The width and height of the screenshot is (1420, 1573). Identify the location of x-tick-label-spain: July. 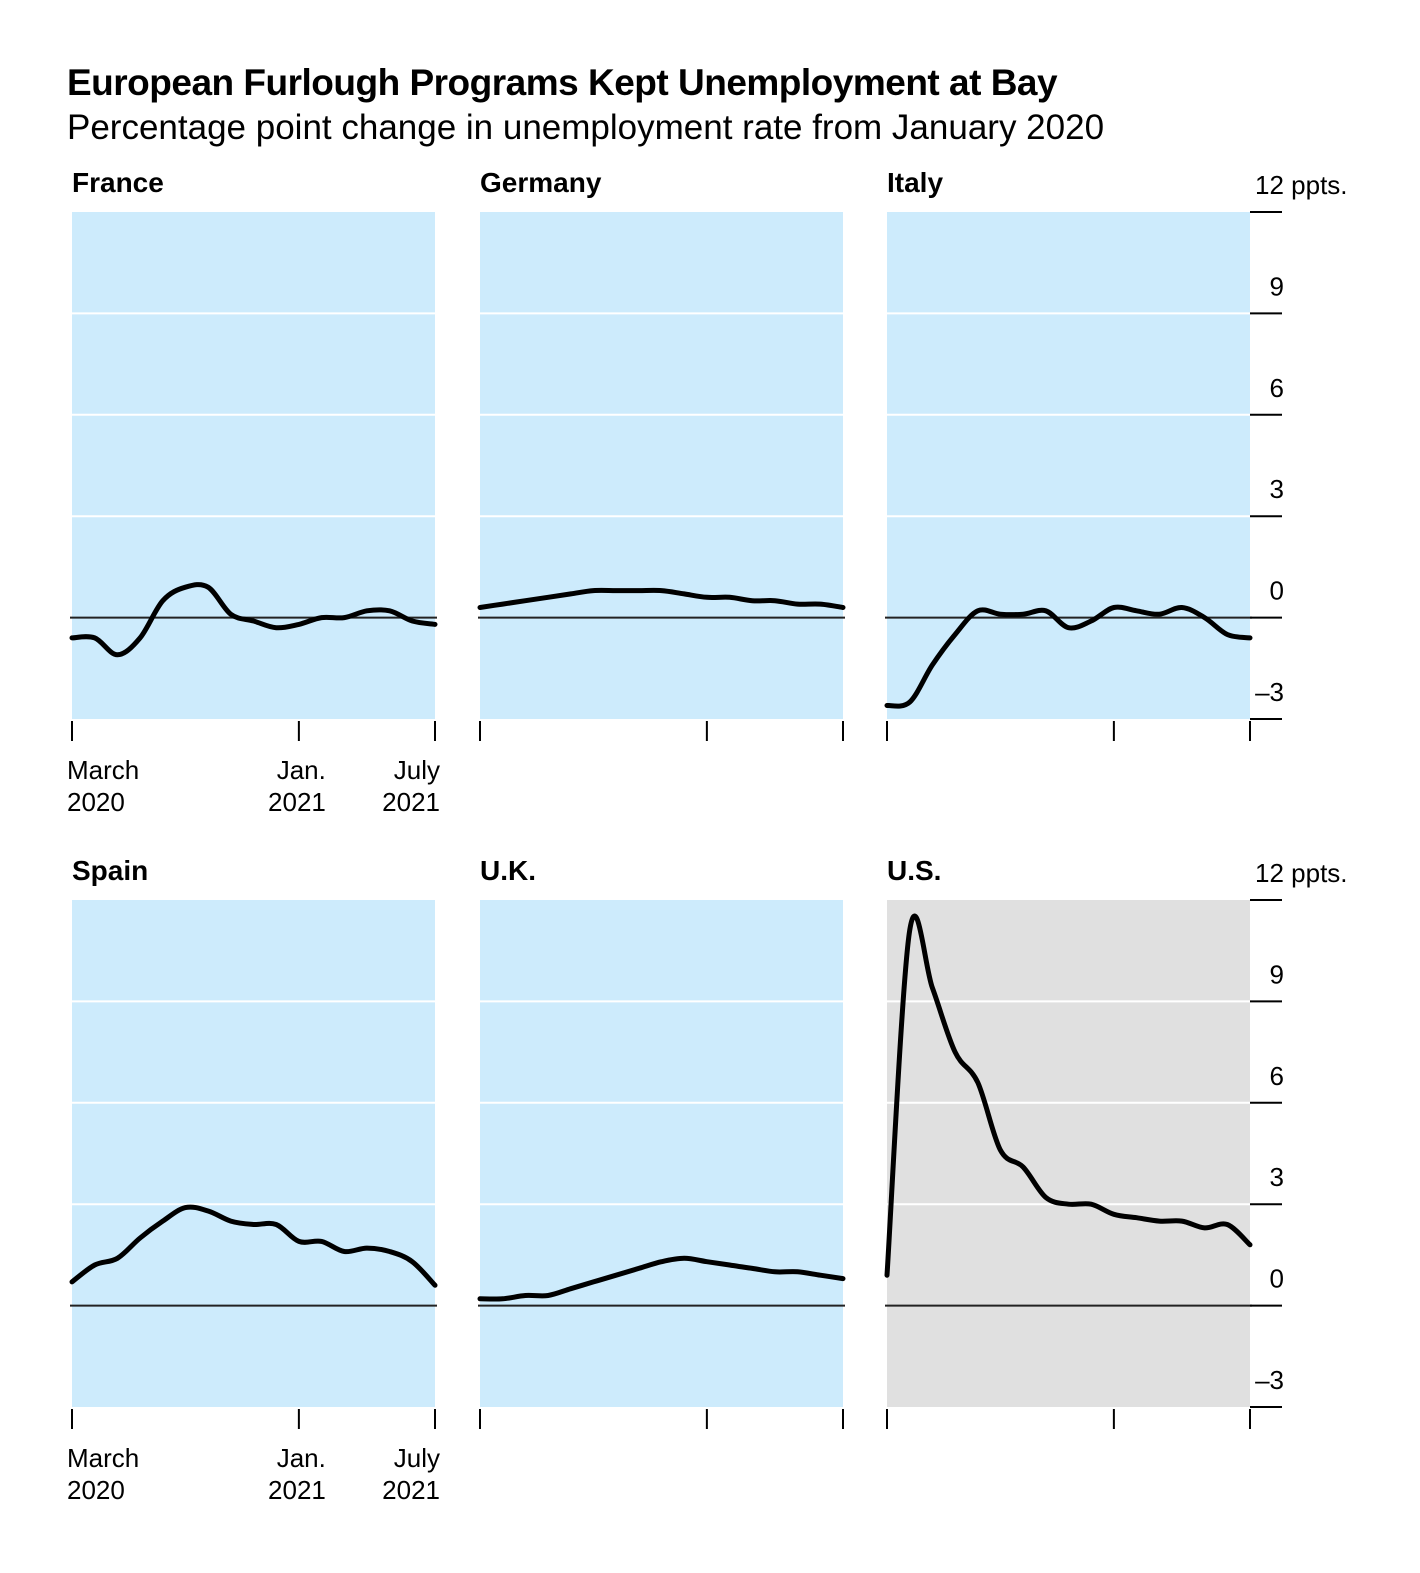
(417, 1458).